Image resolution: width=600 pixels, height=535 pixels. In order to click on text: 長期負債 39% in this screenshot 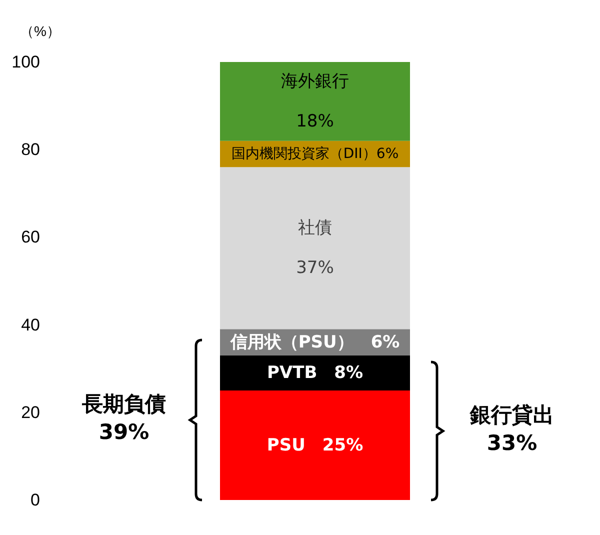, I will do `click(124, 418)`.